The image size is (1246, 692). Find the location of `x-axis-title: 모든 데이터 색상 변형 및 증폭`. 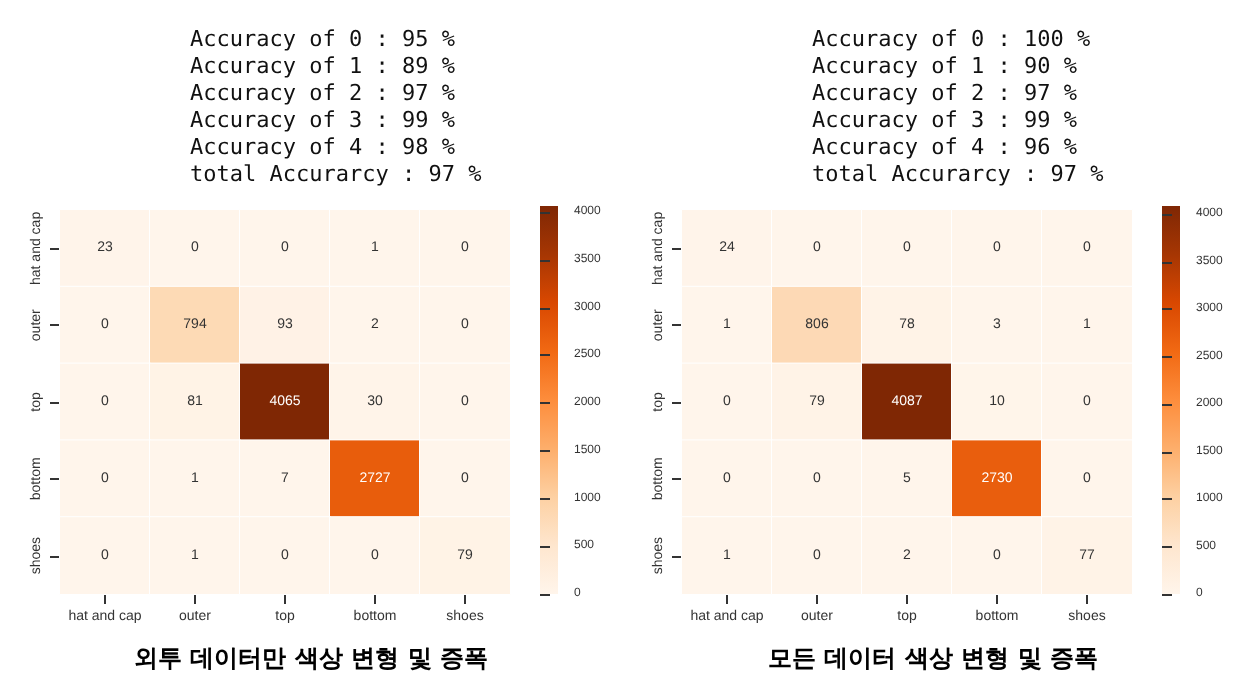

x-axis-title: 모든 데이터 색상 변형 및 증폭 is located at coordinates (933, 658).